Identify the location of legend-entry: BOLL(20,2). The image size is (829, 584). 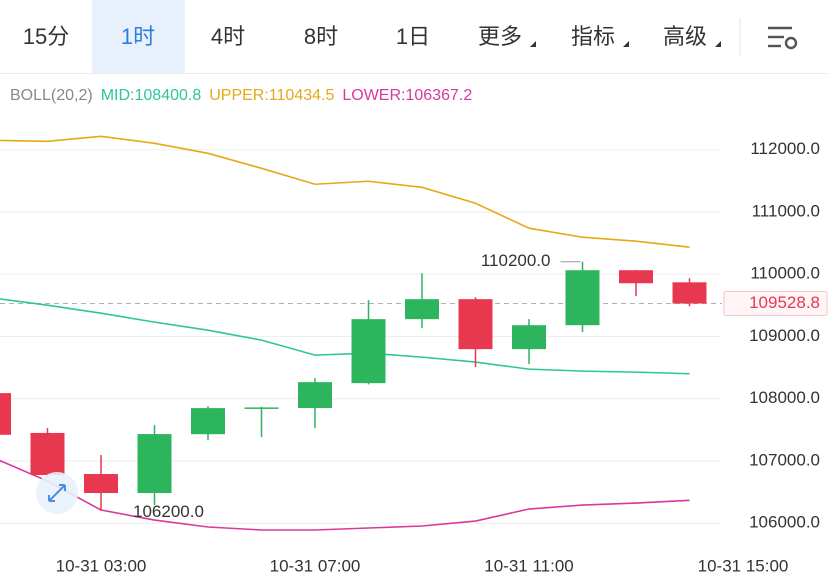
(51, 95).